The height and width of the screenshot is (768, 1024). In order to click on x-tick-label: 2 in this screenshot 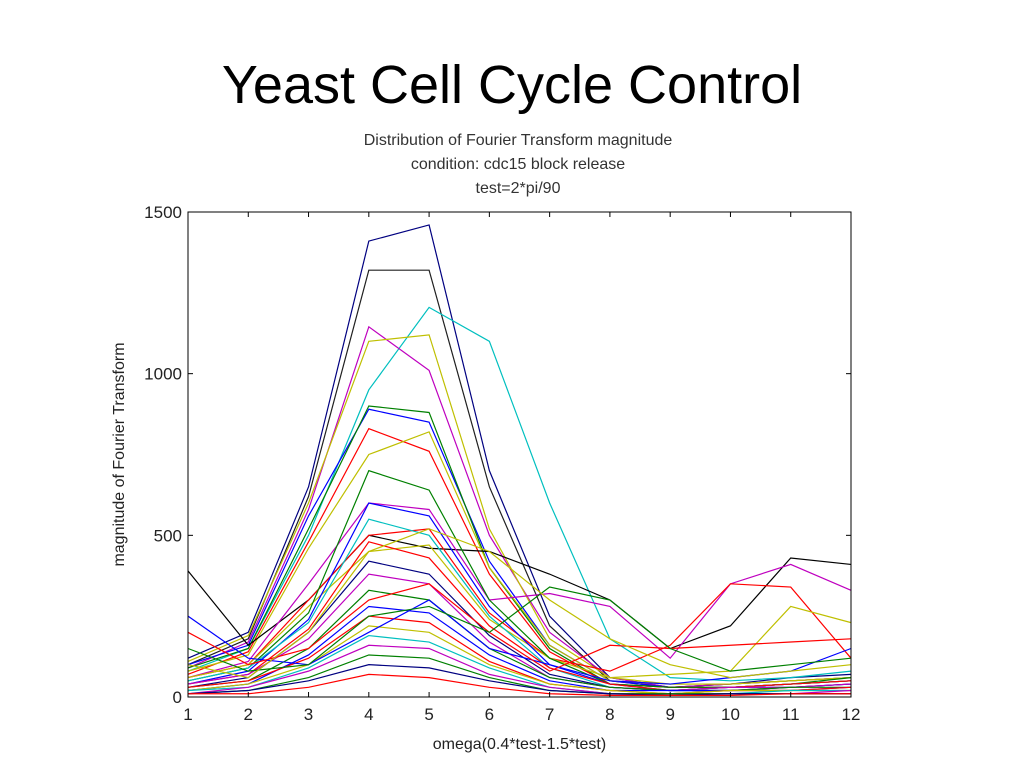, I will do `click(248, 714)`.